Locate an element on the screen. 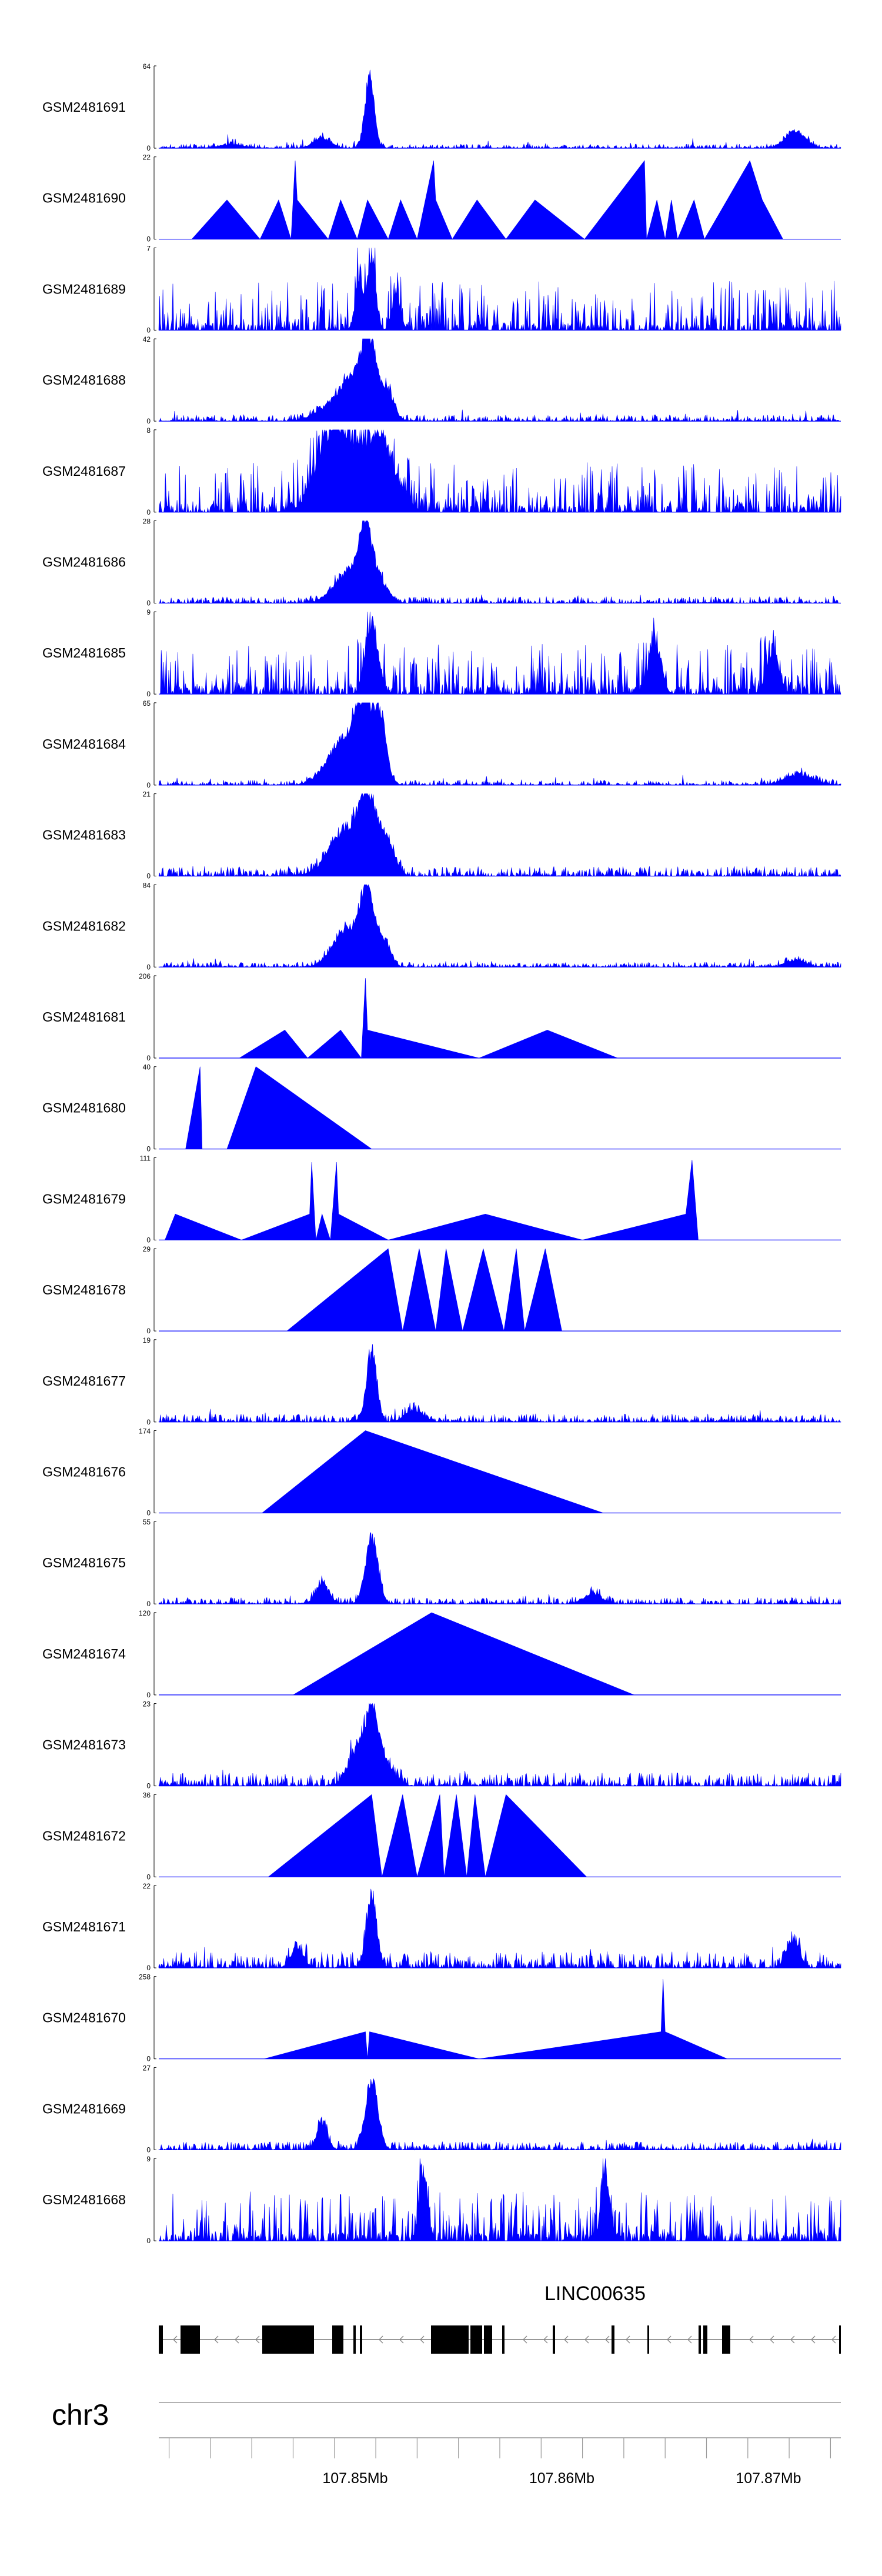 This screenshot has height=2576, width=882. axis-tick-label: 107.85Mb is located at coordinates (354, 2478).